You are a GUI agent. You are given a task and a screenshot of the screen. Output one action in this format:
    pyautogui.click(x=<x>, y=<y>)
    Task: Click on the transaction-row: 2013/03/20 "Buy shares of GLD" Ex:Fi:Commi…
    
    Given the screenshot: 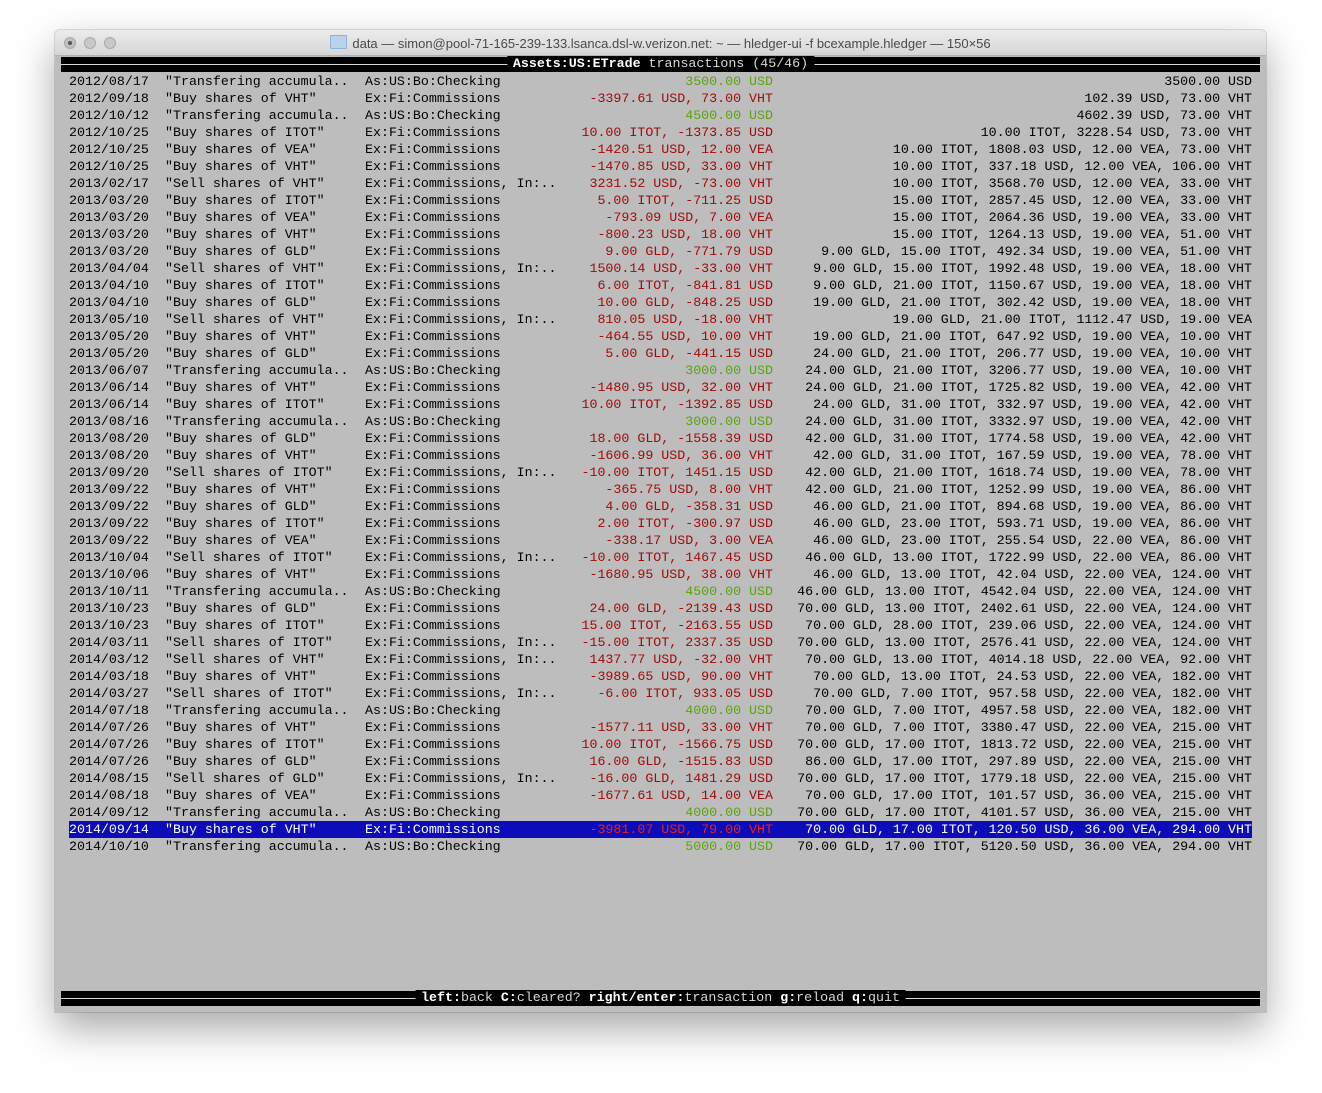 What is the action you would take?
    pyautogui.click(x=660, y=251)
    